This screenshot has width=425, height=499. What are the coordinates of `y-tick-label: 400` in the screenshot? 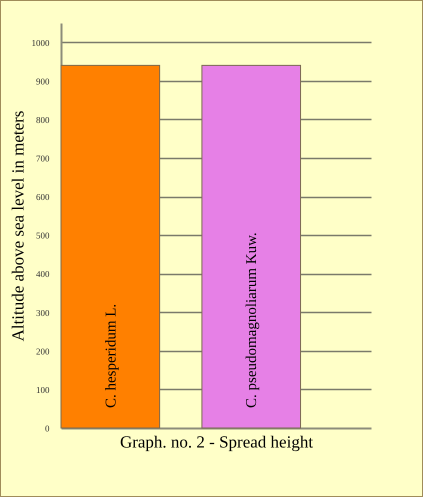 It's located at (43, 274).